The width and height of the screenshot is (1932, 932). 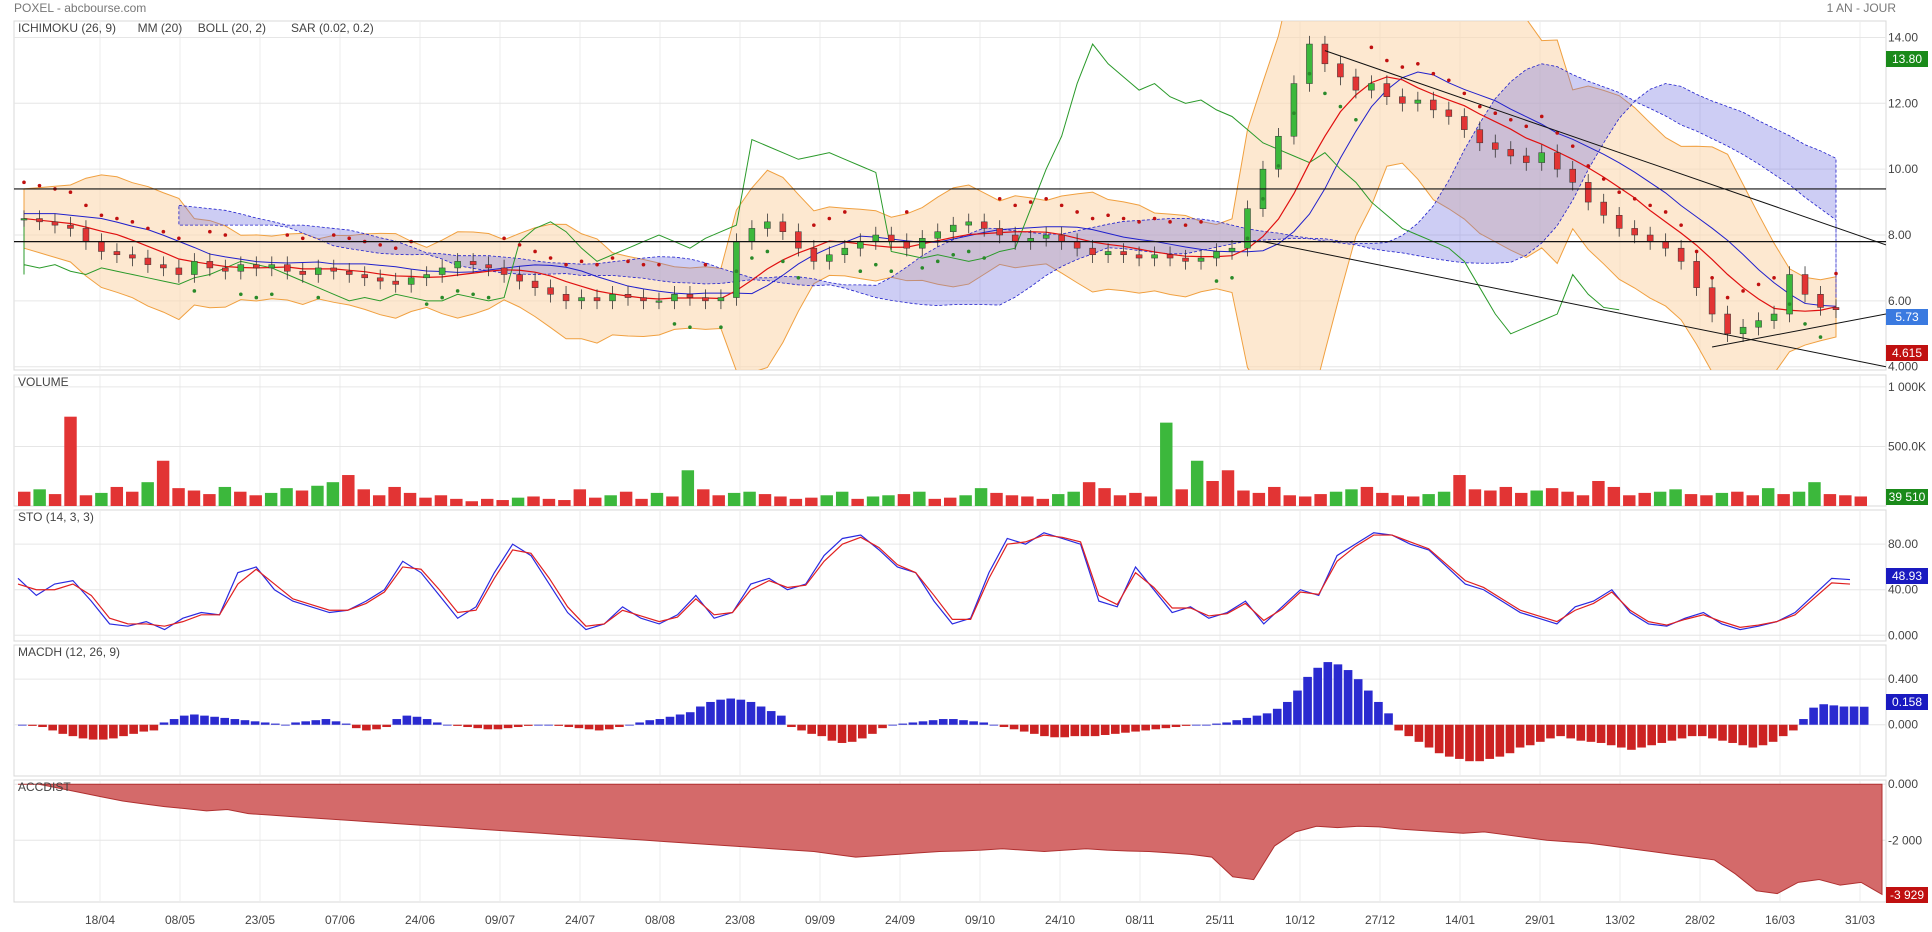 I want to click on x-tick-label: 28/02, so click(x=1700, y=920).